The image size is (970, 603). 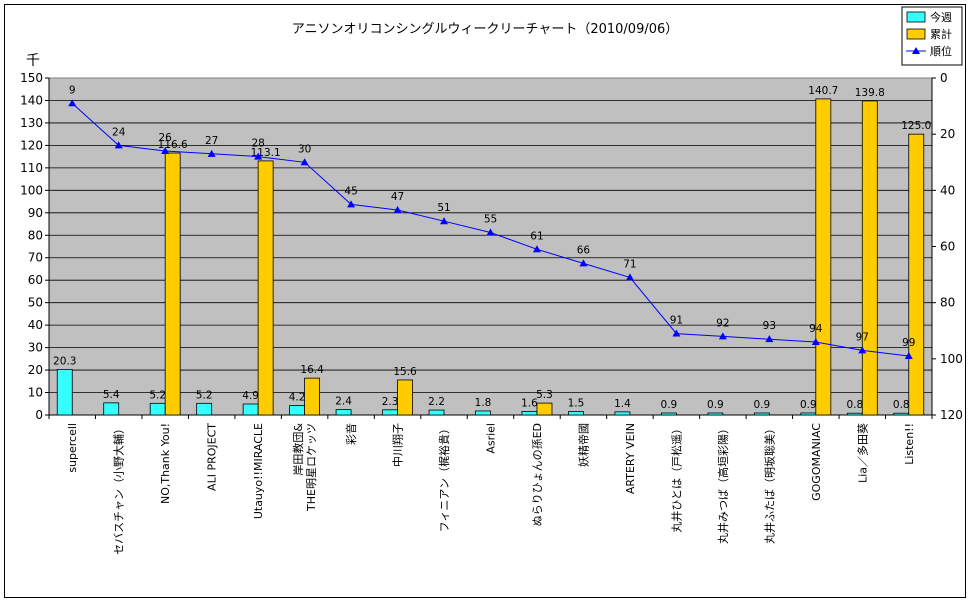 What do you see at coordinates (35, 303) in the screenshot?
I see `y-tick-label: 50` at bounding box center [35, 303].